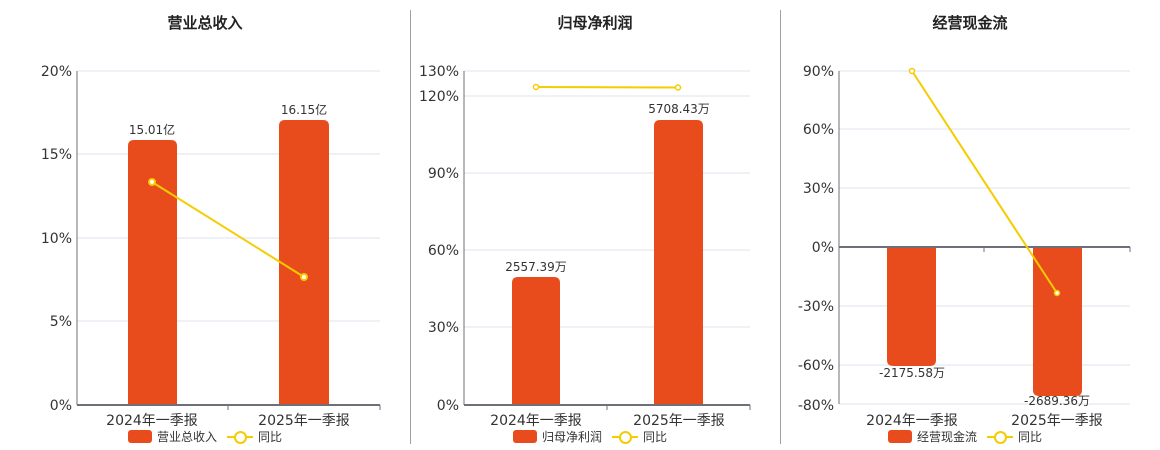  What do you see at coordinates (679, 109) in the screenshot?
I see `bar-value-label: 5708.43万` at bounding box center [679, 109].